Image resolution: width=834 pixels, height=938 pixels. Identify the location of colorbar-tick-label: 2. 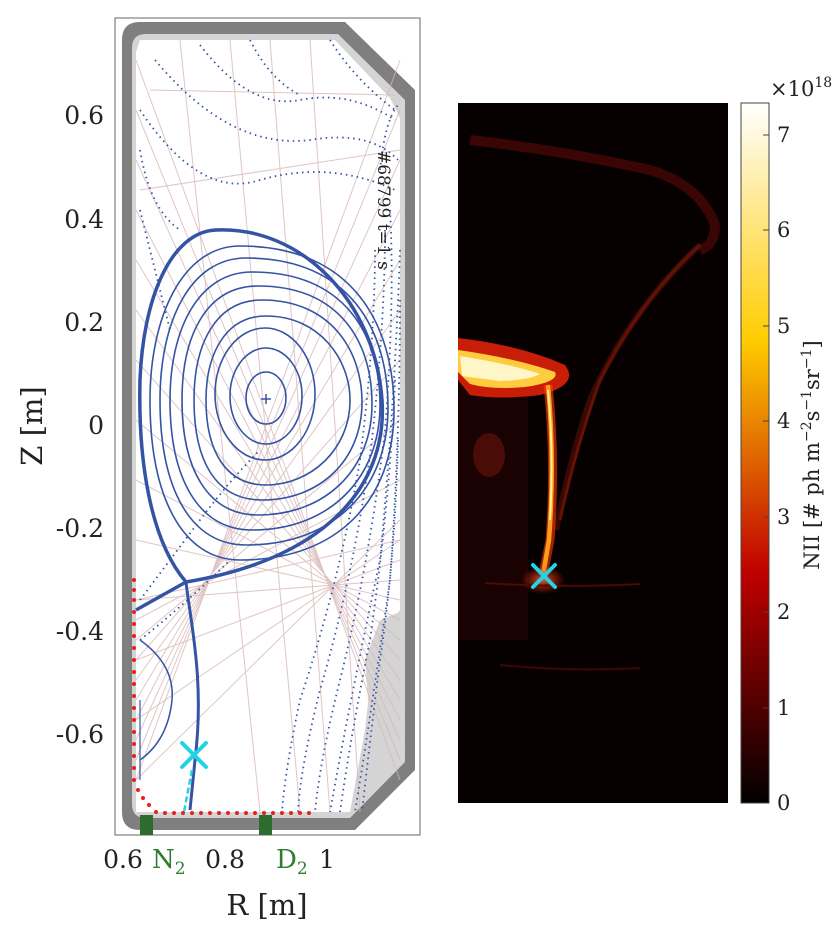
(783, 612).